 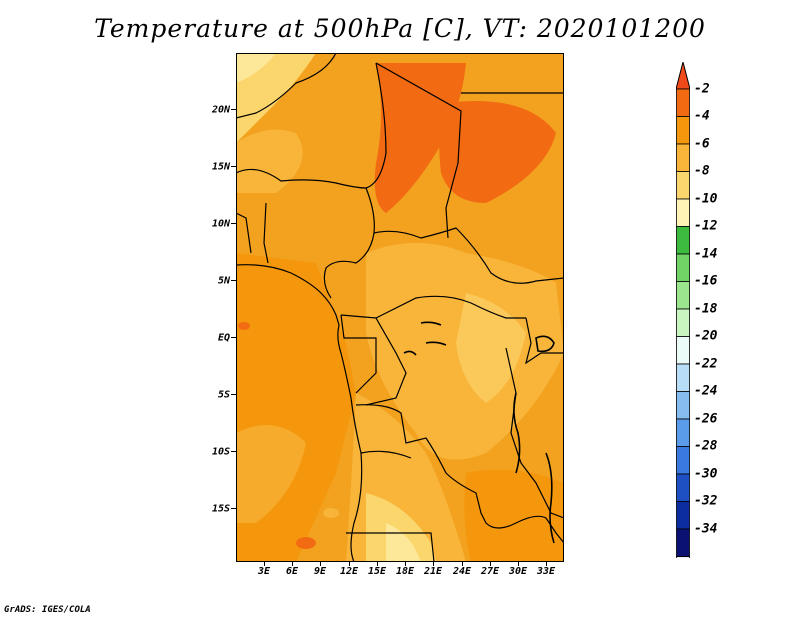 I want to click on x-label-27e: 27E, so click(x=490, y=571).